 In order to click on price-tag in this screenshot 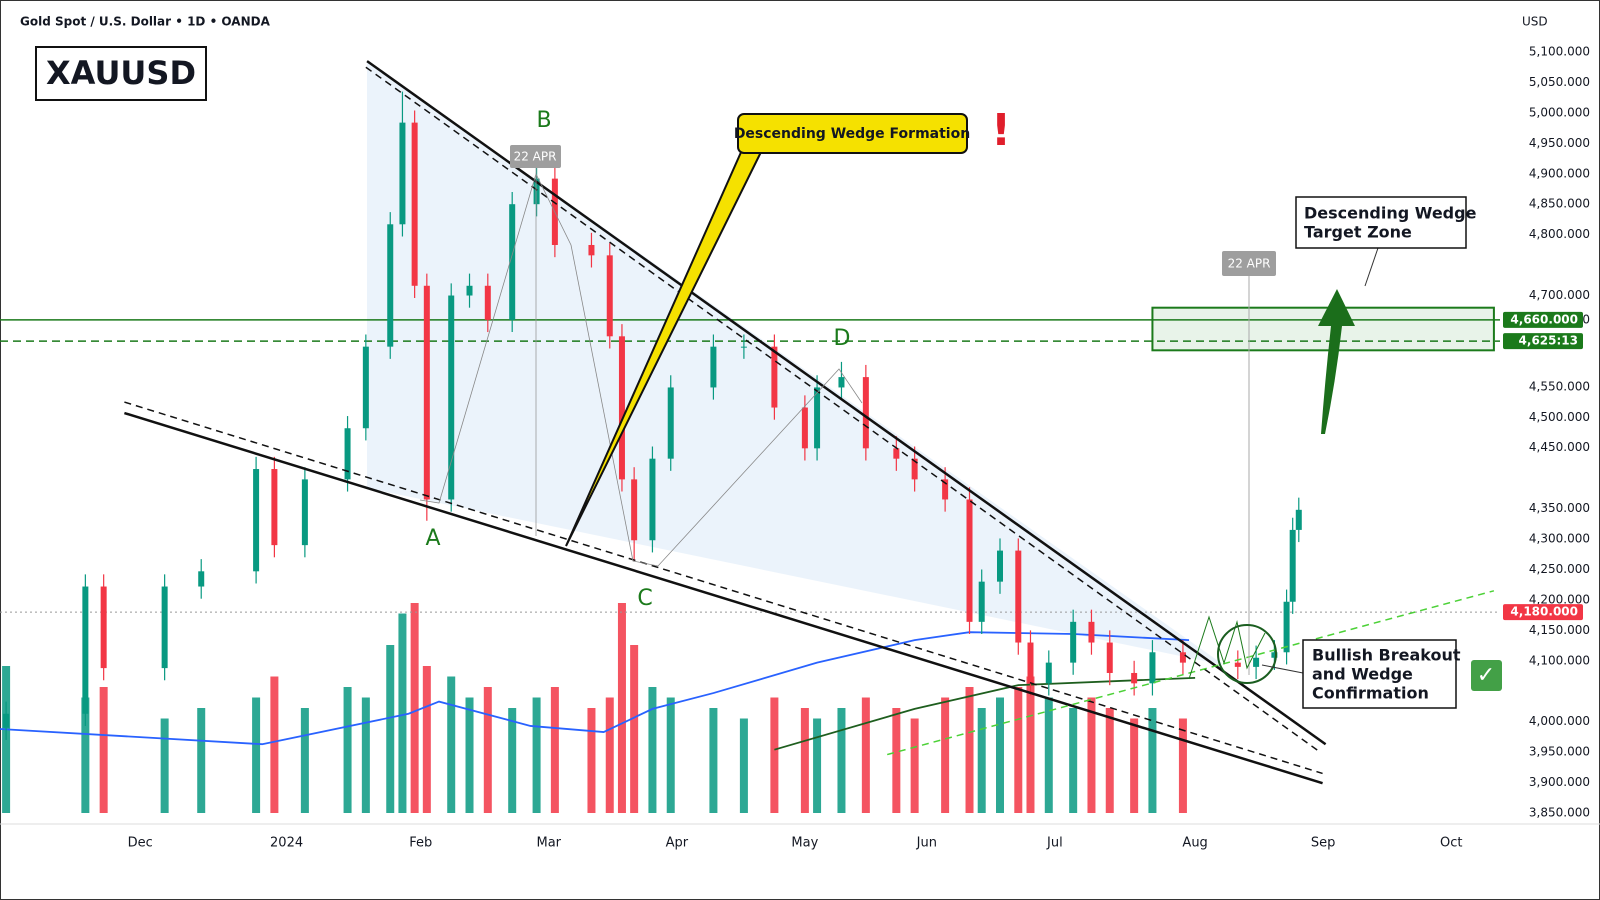, I will do `click(1543, 341)`.